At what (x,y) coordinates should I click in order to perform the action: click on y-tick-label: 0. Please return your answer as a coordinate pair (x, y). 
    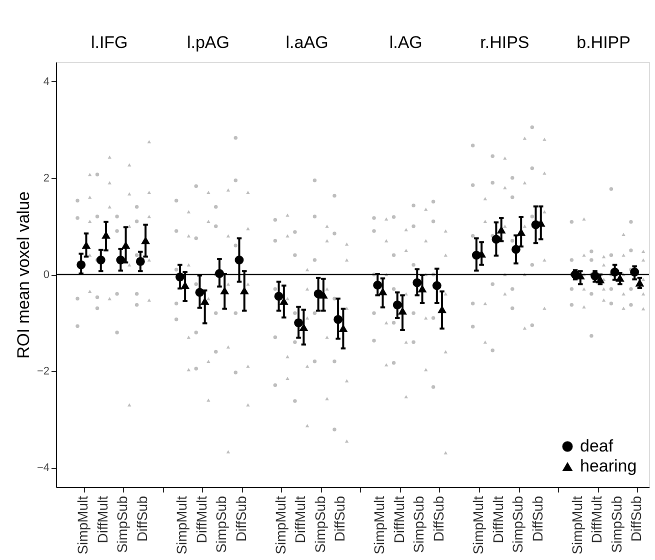
    Looking at the image, I should click on (46, 275).